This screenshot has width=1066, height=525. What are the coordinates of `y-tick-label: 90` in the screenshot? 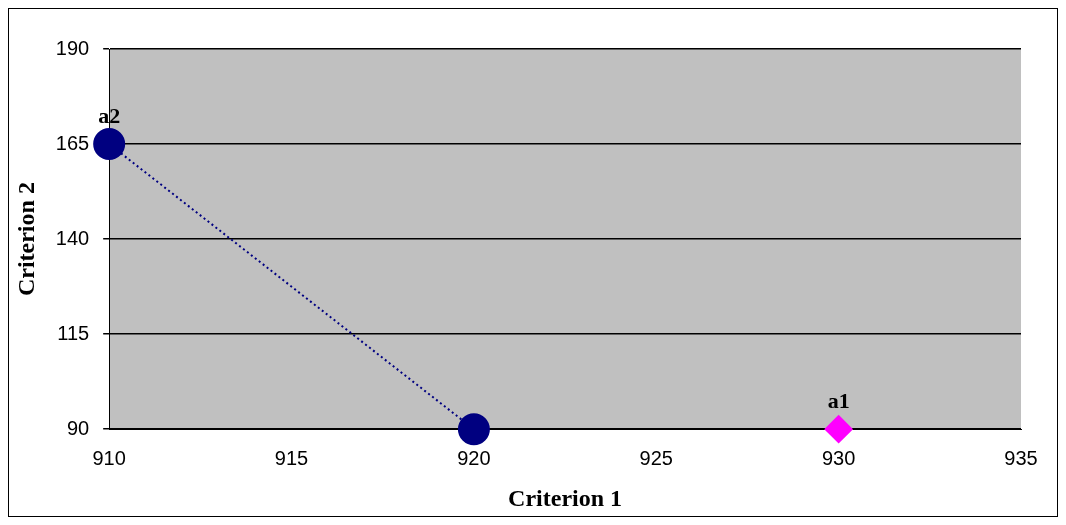 It's located at (78, 427).